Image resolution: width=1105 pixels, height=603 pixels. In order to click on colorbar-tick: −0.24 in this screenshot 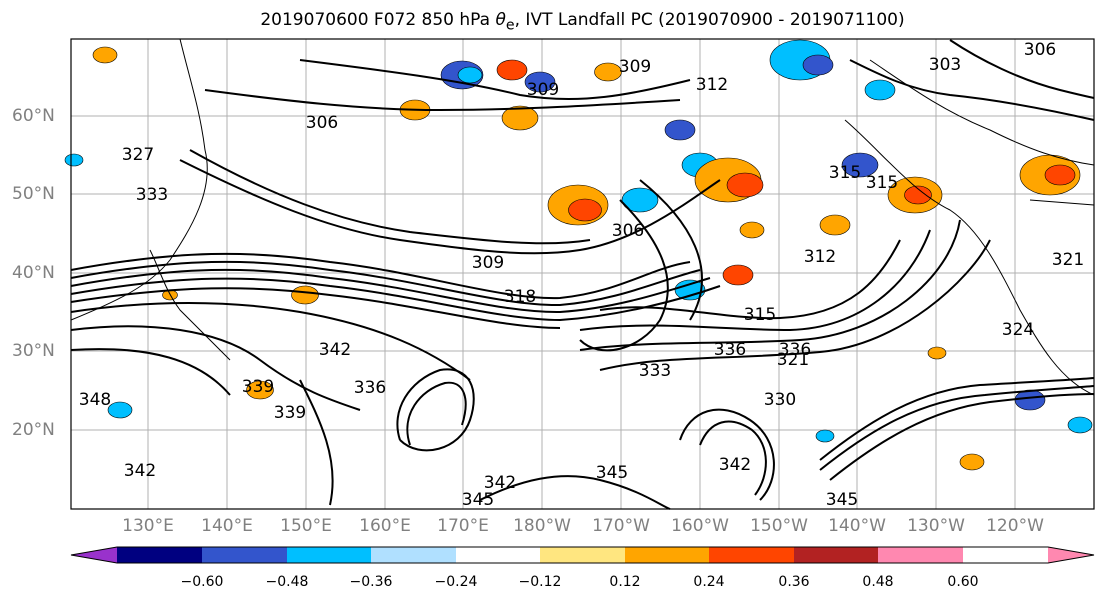, I will do `click(456, 582)`.